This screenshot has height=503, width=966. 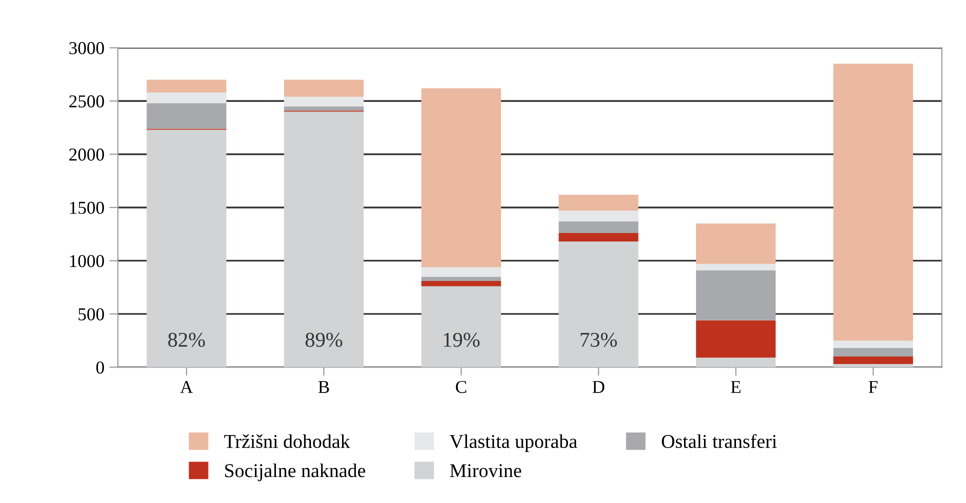 I want to click on x-tick-label: D, so click(x=598, y=387).